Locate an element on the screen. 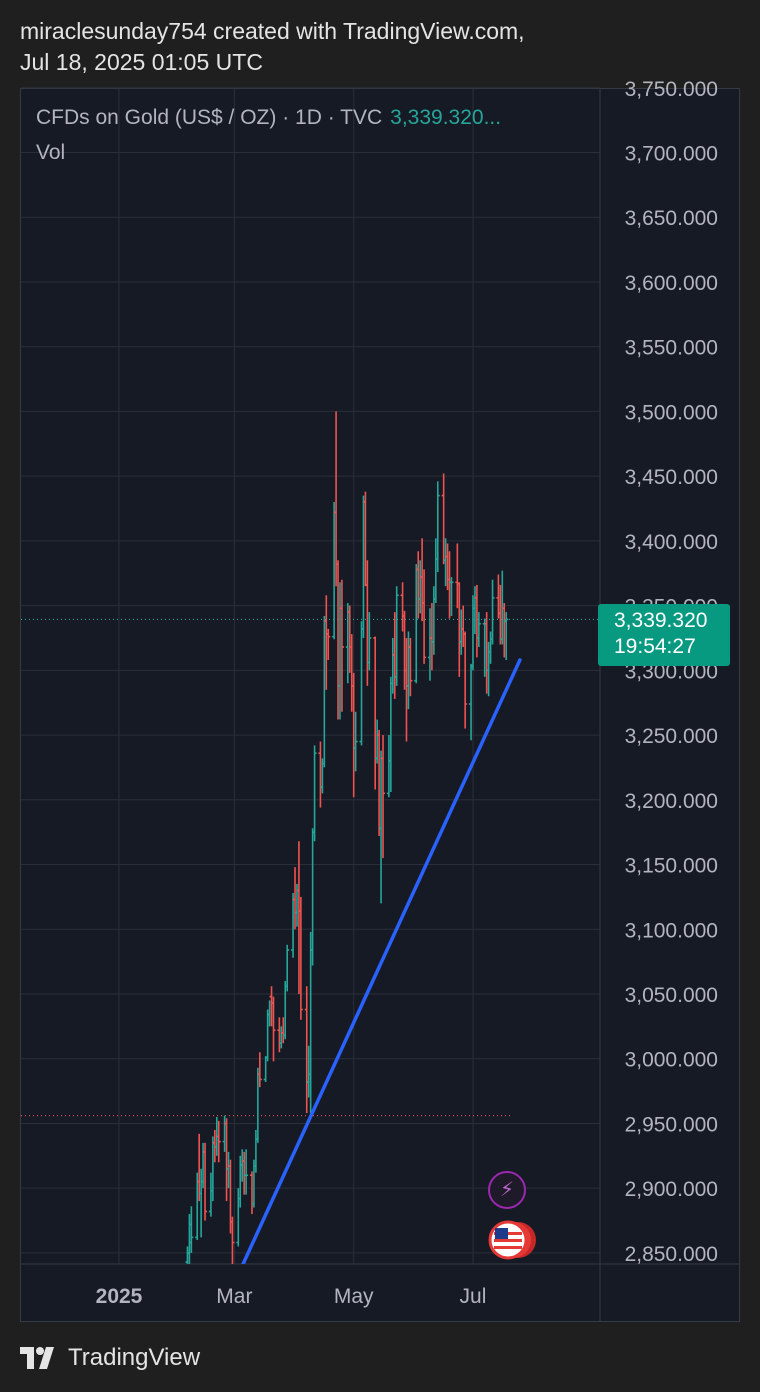  price-tick-label: 3,200.000 is located at coordinates (671, 801).